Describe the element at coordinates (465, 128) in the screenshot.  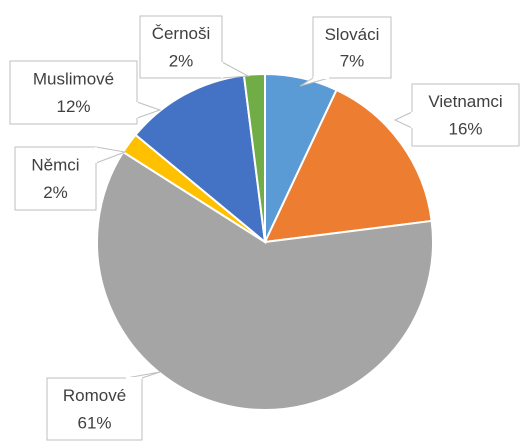
I see `value-label: 16%` at that location.